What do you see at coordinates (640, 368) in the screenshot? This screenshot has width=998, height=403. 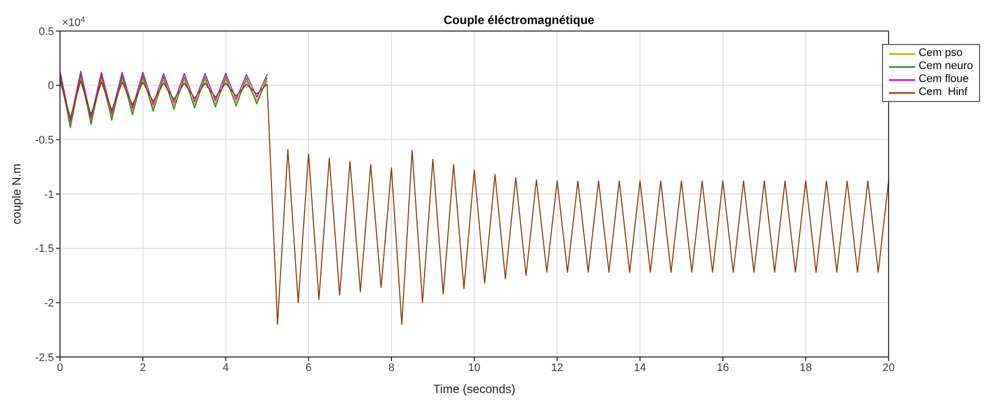 I see `x-tick-label: 14` at bounding box center [640, 368].